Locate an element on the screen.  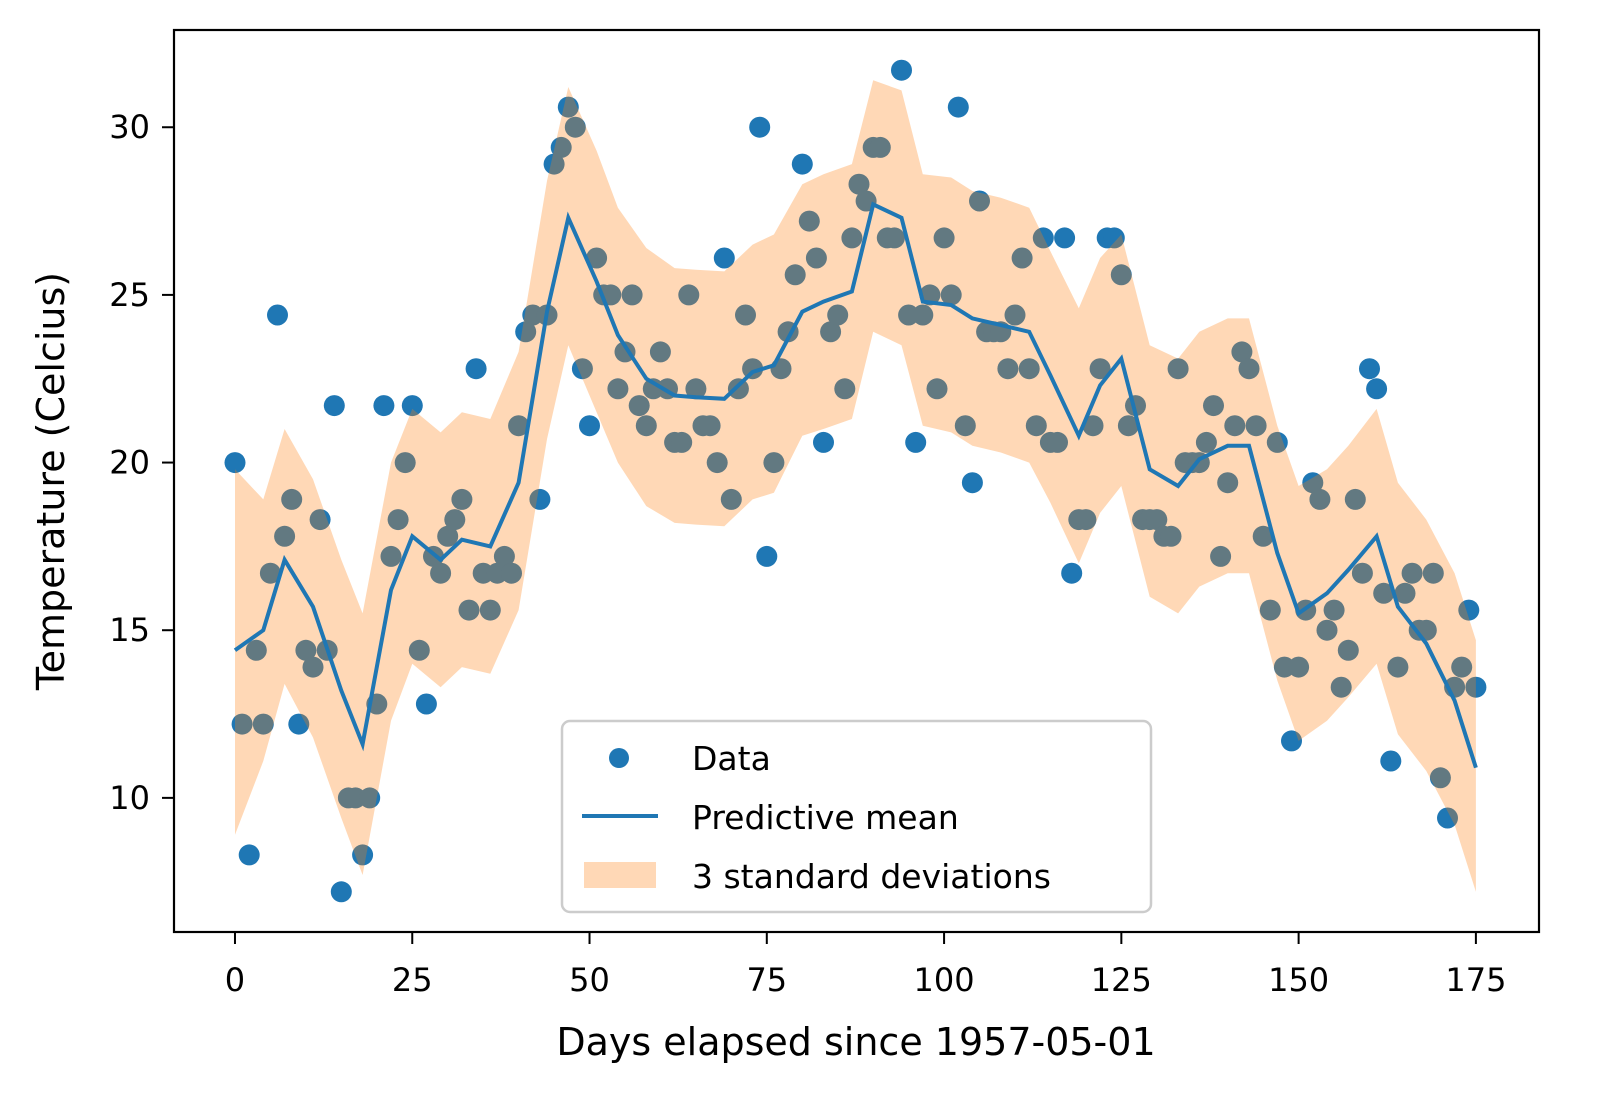
legend-label-band: 3 standard deviations is located at coordinates (871, 876).